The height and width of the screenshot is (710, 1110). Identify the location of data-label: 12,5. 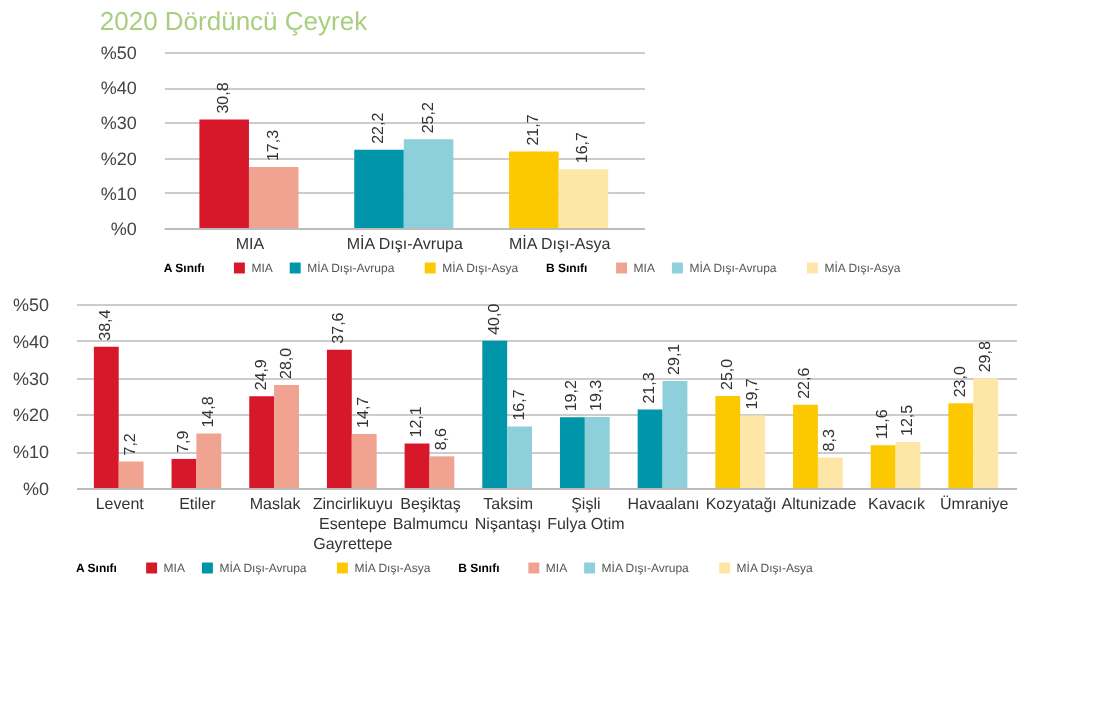
(907, 419).